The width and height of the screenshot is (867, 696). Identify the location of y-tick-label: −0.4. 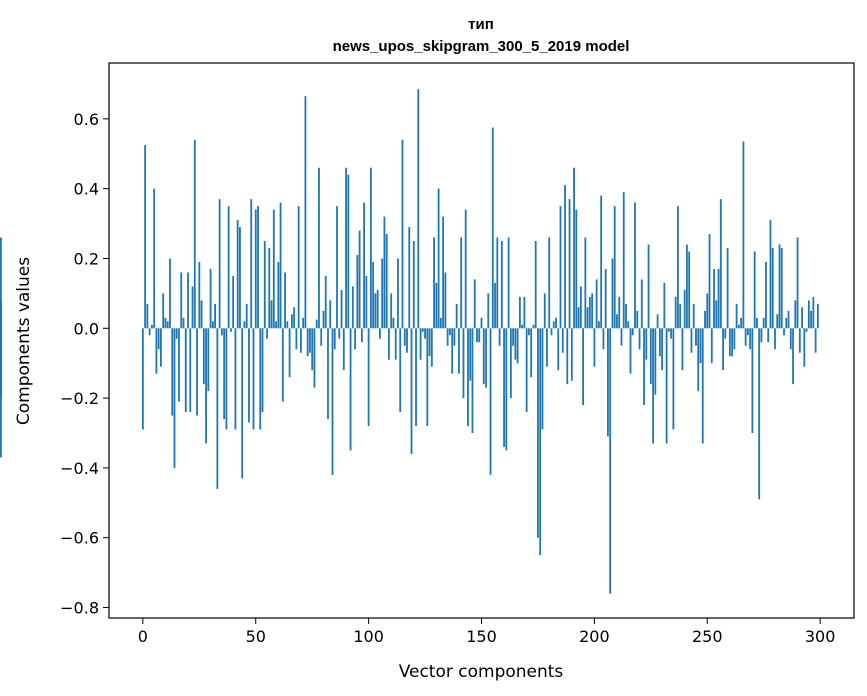
(79, 468).